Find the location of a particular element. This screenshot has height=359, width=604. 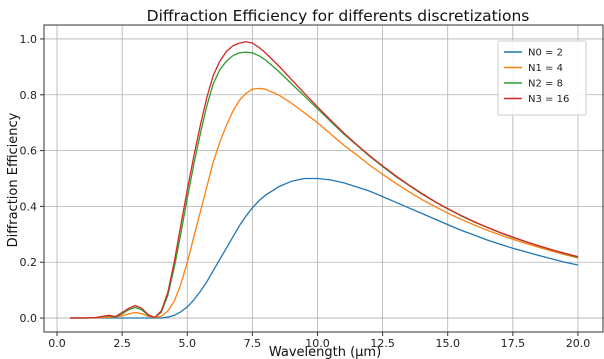

y-tick-label: 0.6 is located at coordinates (29, 151).